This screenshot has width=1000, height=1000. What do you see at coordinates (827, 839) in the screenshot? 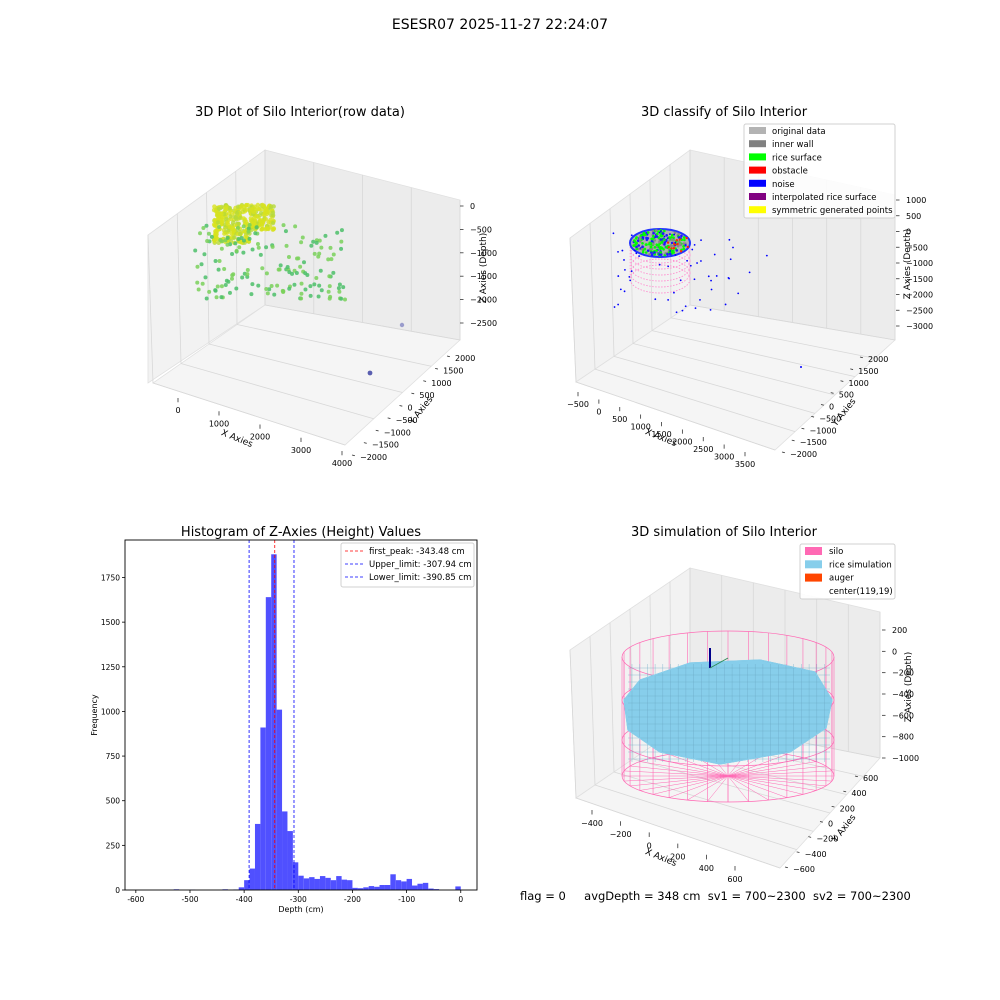
I see `y-tick-label: −200` at bounding box center [827, 839].